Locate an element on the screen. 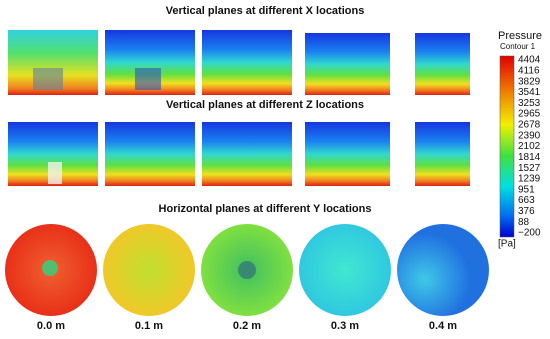 This screenshot has width=550, height=339. colorbar-label: 1527 is located at coordinates (529, 168).